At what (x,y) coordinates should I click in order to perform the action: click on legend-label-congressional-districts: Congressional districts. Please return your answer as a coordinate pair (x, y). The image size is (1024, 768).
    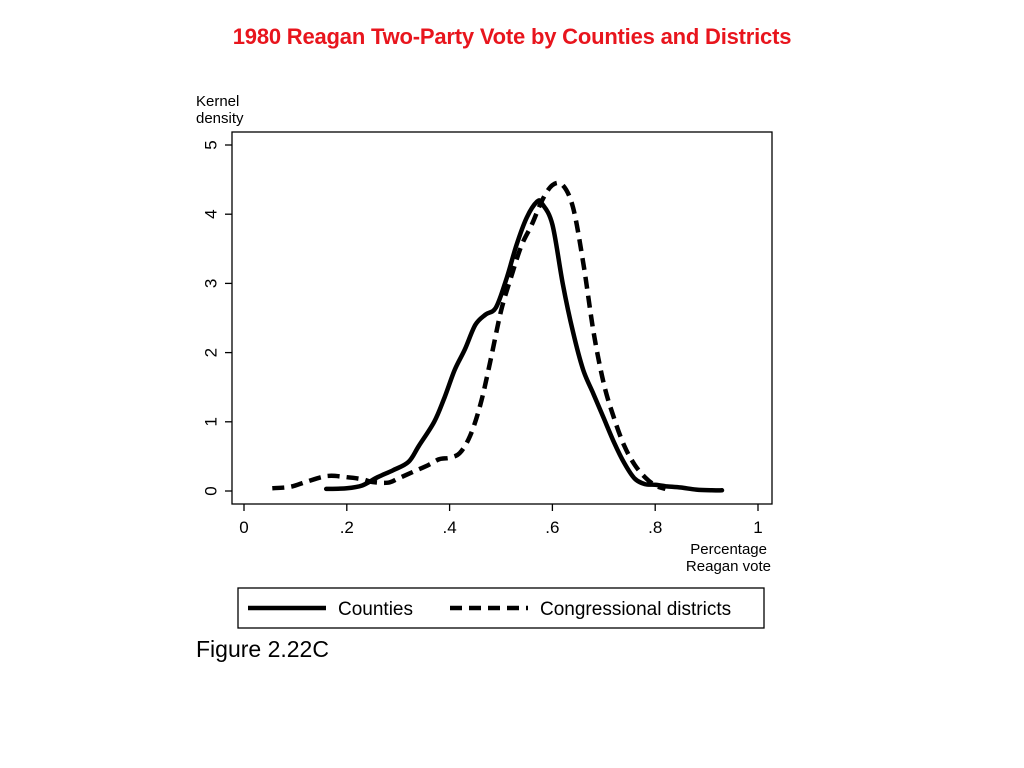
    Looking at the image, I should click on (635, 609).